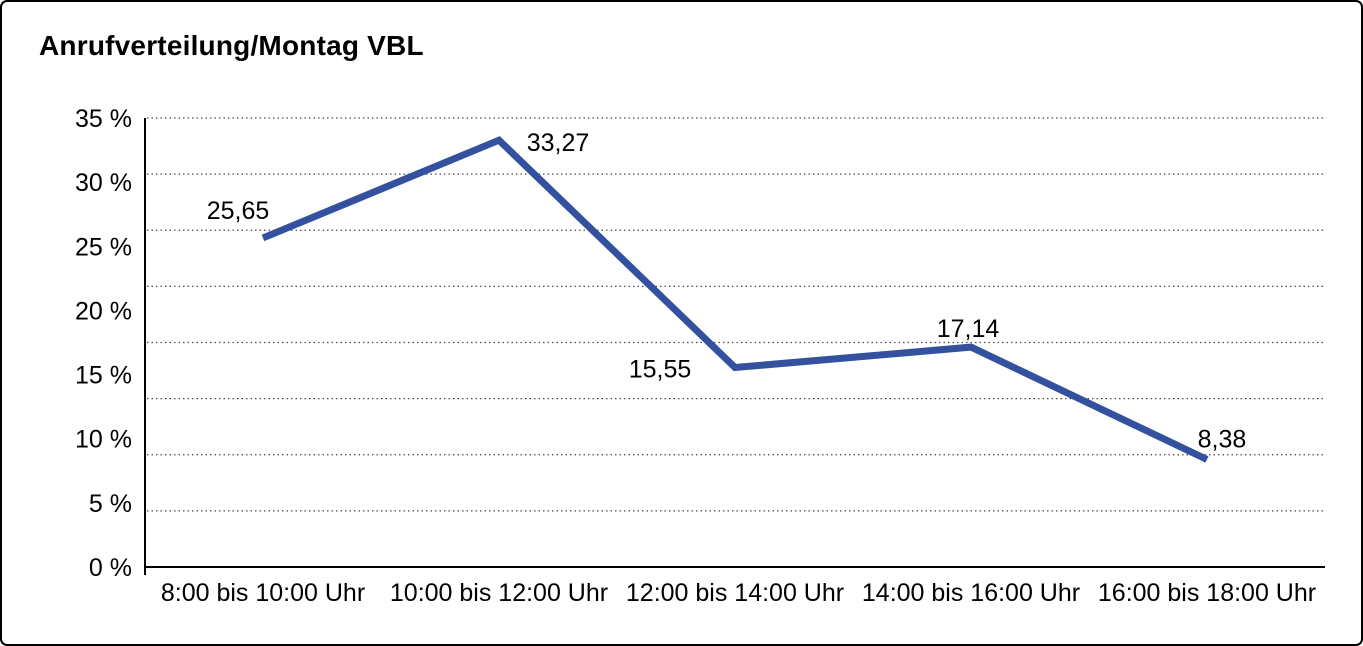  I want to click on y-tick-label: 15 %, so click(103, 376).